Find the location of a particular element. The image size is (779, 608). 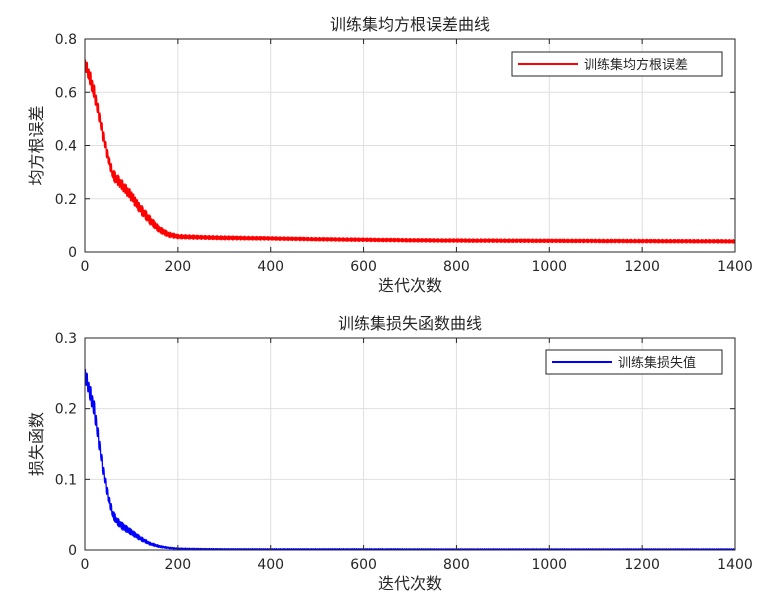

y-tick-label: 0.1 is located at coordinates (66, 480).